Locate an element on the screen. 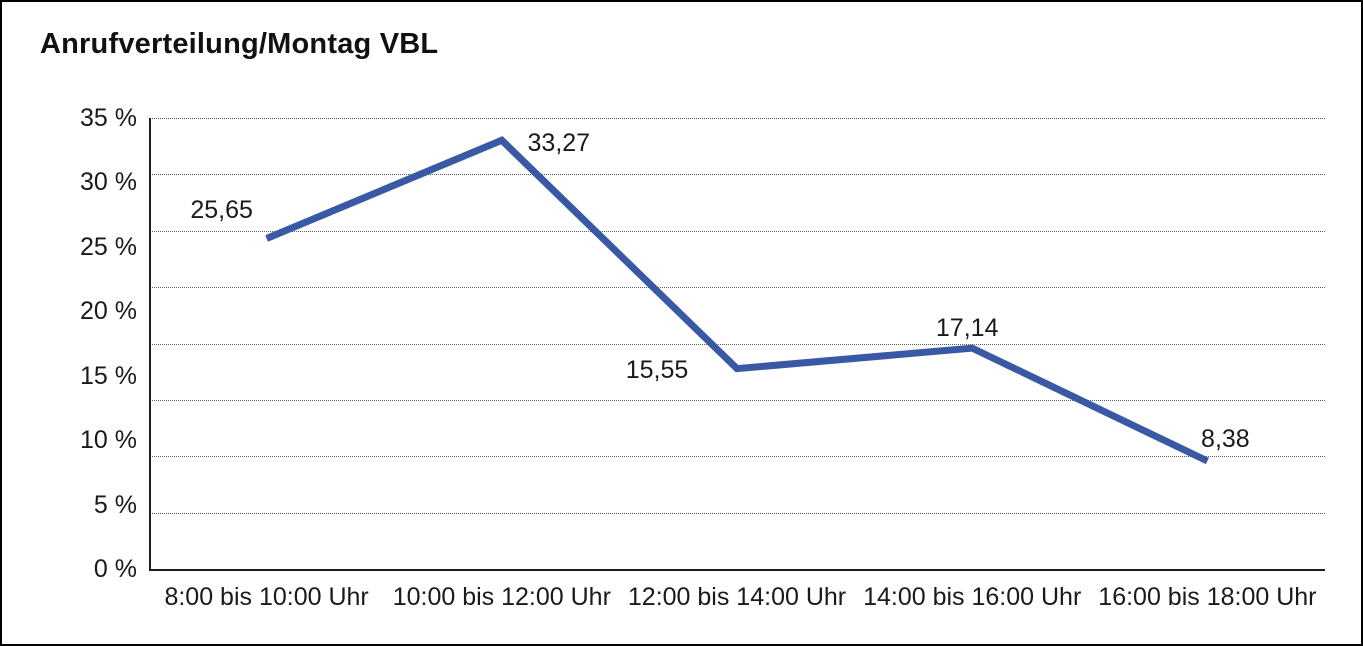 The height and width of the screenshot is (646, 1363). y-axis-label: 35 % is located at coordinates (108, 118).